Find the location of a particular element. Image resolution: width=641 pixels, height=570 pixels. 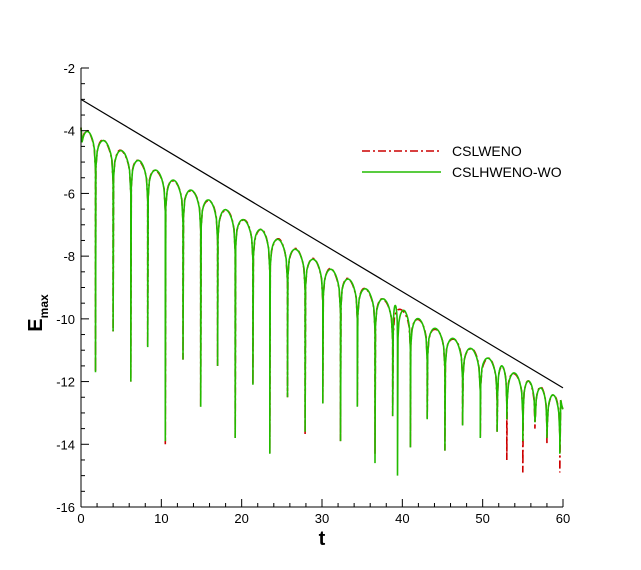

y-tick-label: -14 is located at coordinates (65, 444).